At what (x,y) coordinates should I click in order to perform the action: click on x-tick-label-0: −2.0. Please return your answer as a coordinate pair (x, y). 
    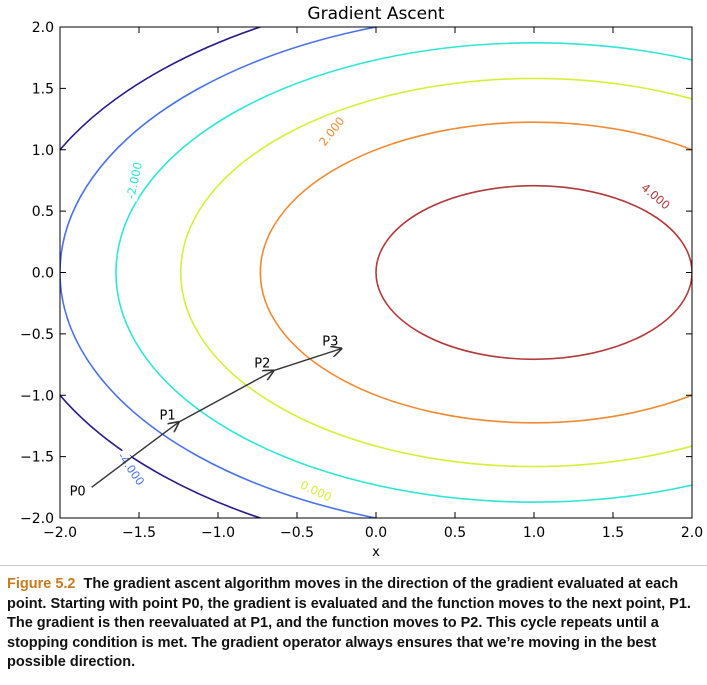
    Looking at the image, I should click on (60, 533).